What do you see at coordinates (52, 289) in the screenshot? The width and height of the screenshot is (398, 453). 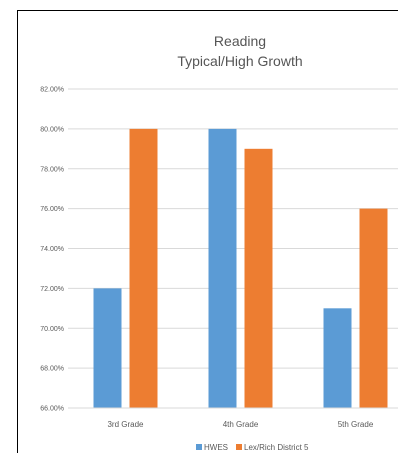 I see `y-tick-label: 72.00%` at bounding box center [52, 289].